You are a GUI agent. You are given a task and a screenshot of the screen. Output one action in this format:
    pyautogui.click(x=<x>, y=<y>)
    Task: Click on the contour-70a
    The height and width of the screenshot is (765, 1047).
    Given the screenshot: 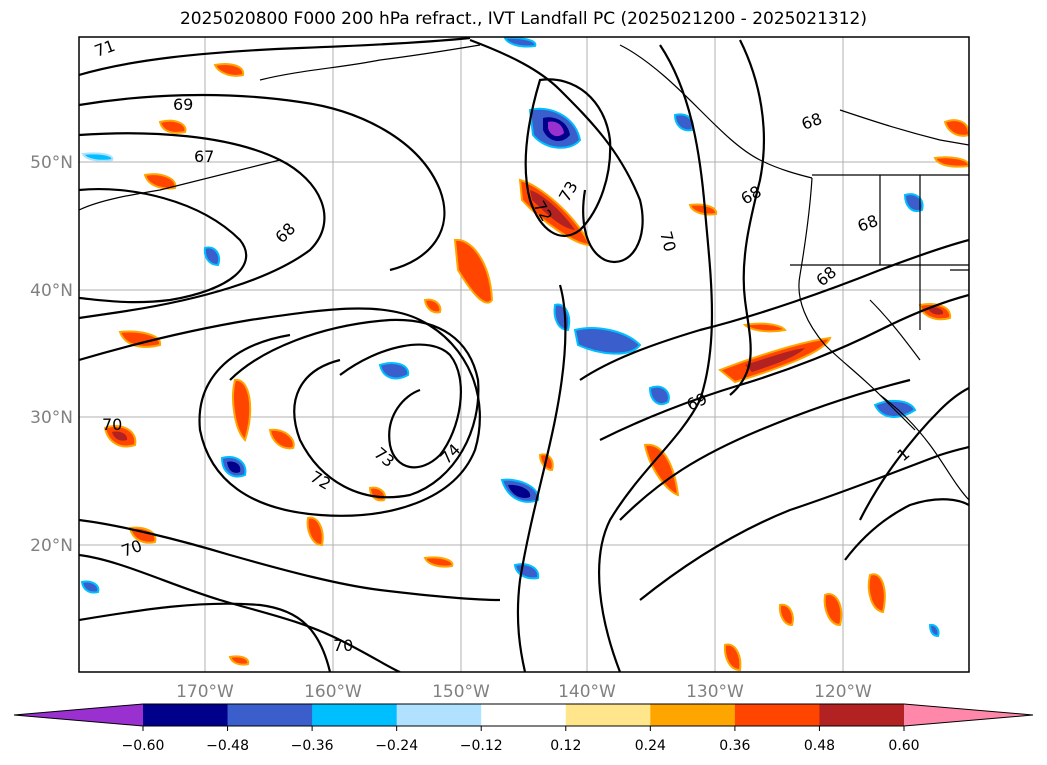 What is the action you would take?
    pyautogui.click(x=290, y=560)
    